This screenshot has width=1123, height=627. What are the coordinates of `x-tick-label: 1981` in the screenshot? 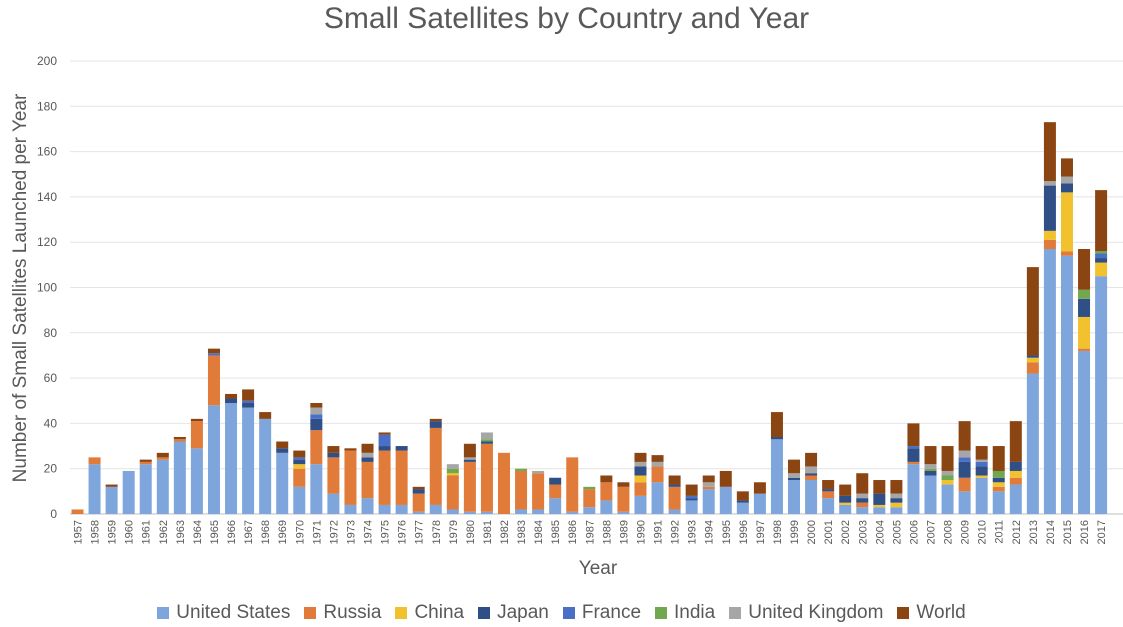 It's located at (488, 532).